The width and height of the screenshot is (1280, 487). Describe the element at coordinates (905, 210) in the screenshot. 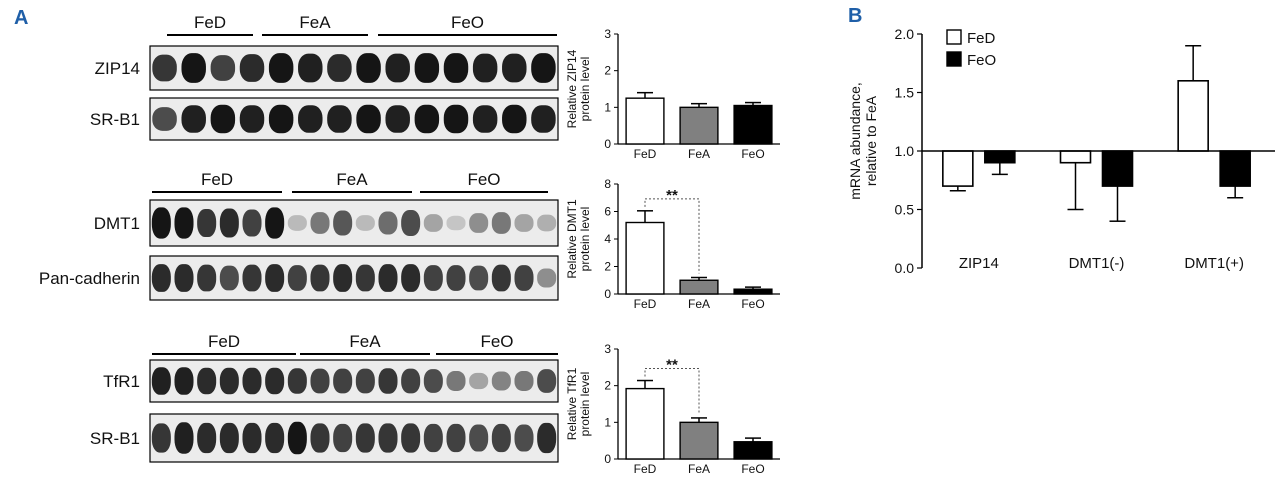

I see `y-tick-label: 0.5` at that location.